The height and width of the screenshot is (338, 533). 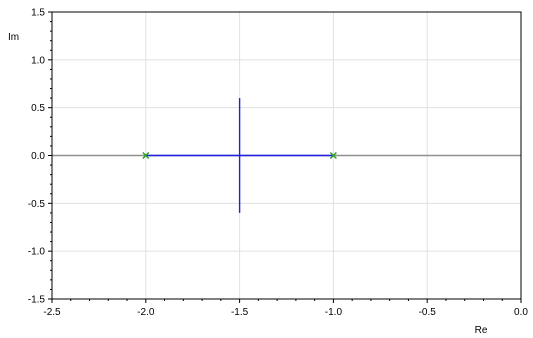 What do you see at coordinates (334, 312) in the screenshot?
I see `x-tick-label: -1.0` at bounding box center [334, 312].